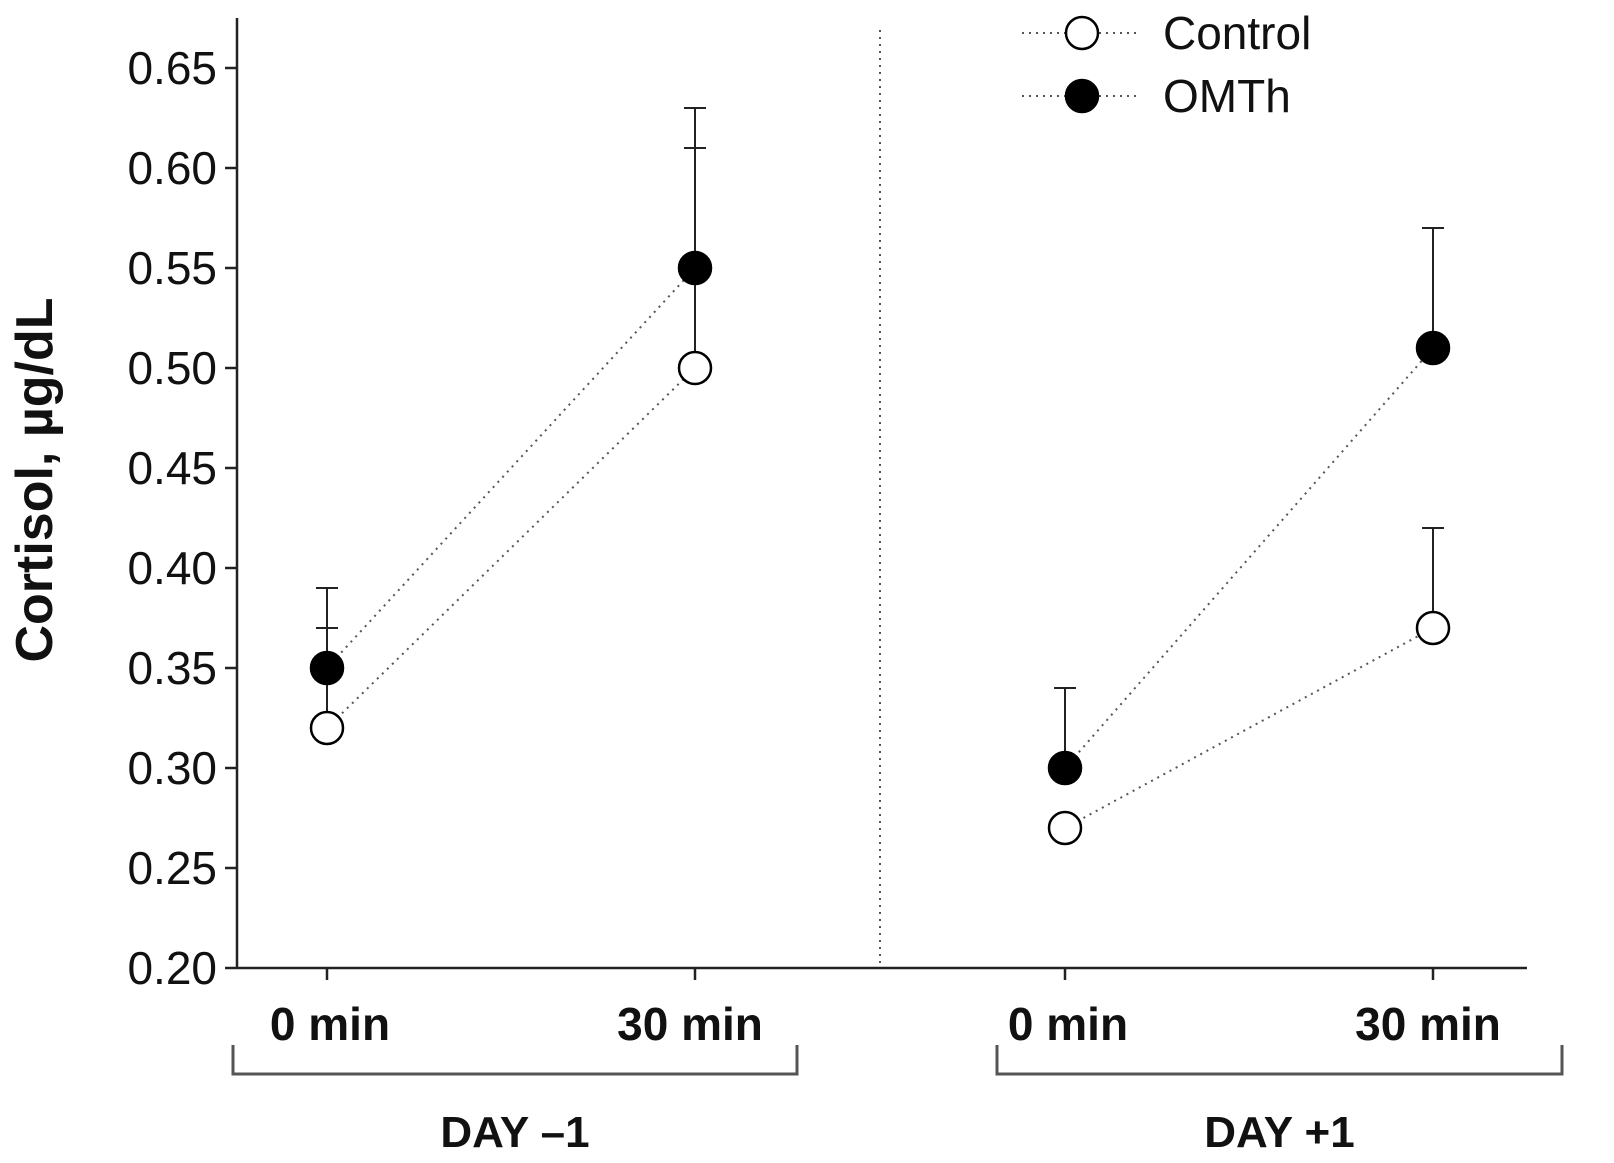 This screenshot has width=1614, height=1163. I want to click on group-label: DAY +1, so click(1279, 1132).